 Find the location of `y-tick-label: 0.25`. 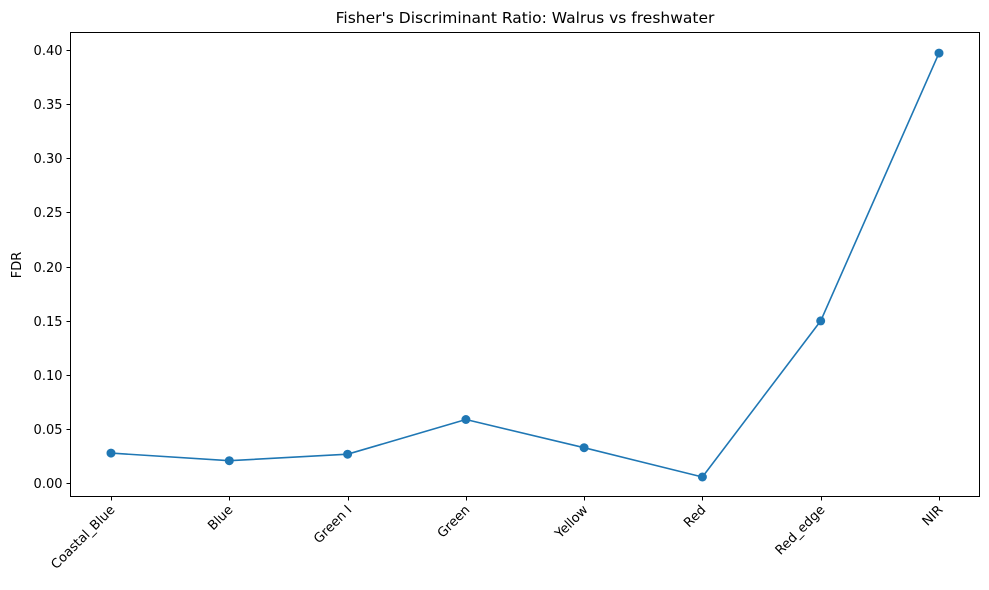

y-tick-label: 0.25 is located at coordinates (48, 213).